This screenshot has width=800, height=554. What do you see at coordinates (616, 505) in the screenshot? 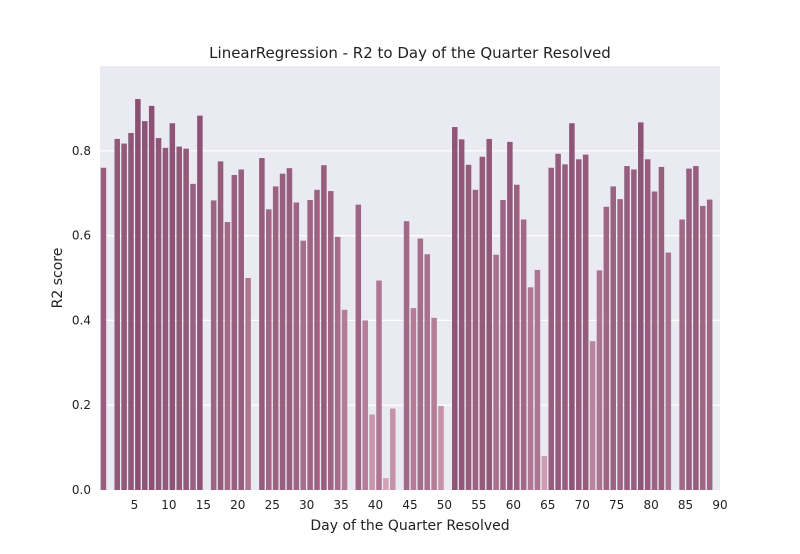
I see `x-tick-label: 75` at bounding box center [616, 505].